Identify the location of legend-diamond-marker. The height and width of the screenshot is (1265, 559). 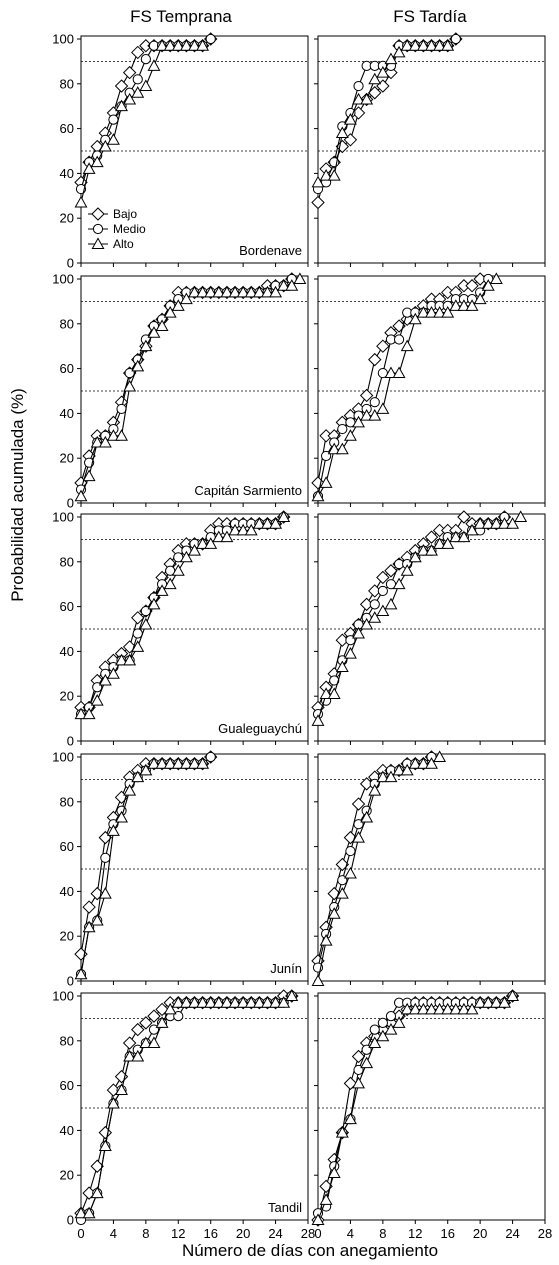
(98, 214).